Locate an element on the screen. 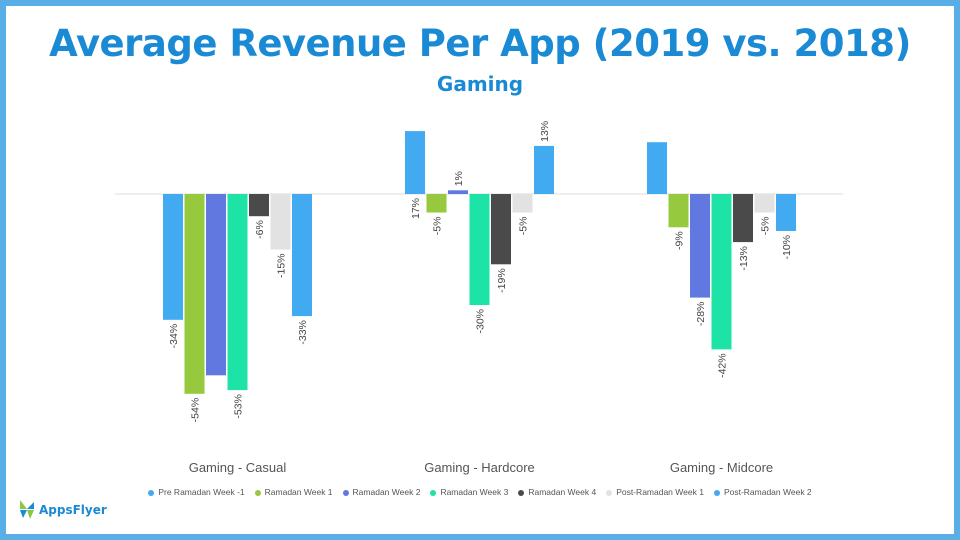 This screenshot has width=960, height=540. legend-item: Post-Ramadan Week 1 is located at coordinates (655, 492).